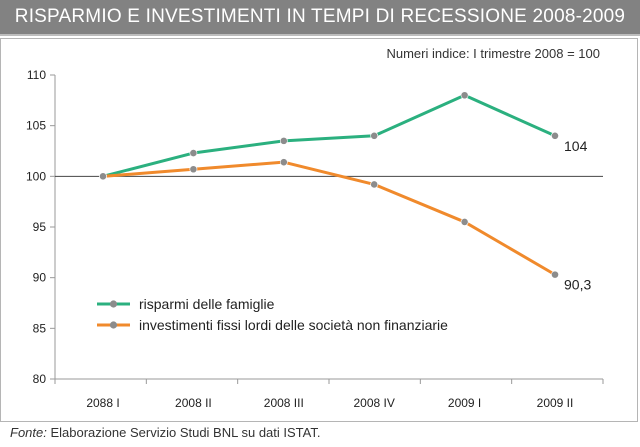 This screenshot has width=640, height=447. Describe the element at coordinates (320, 35) in the screenshot. I see `header-rule` at that location.